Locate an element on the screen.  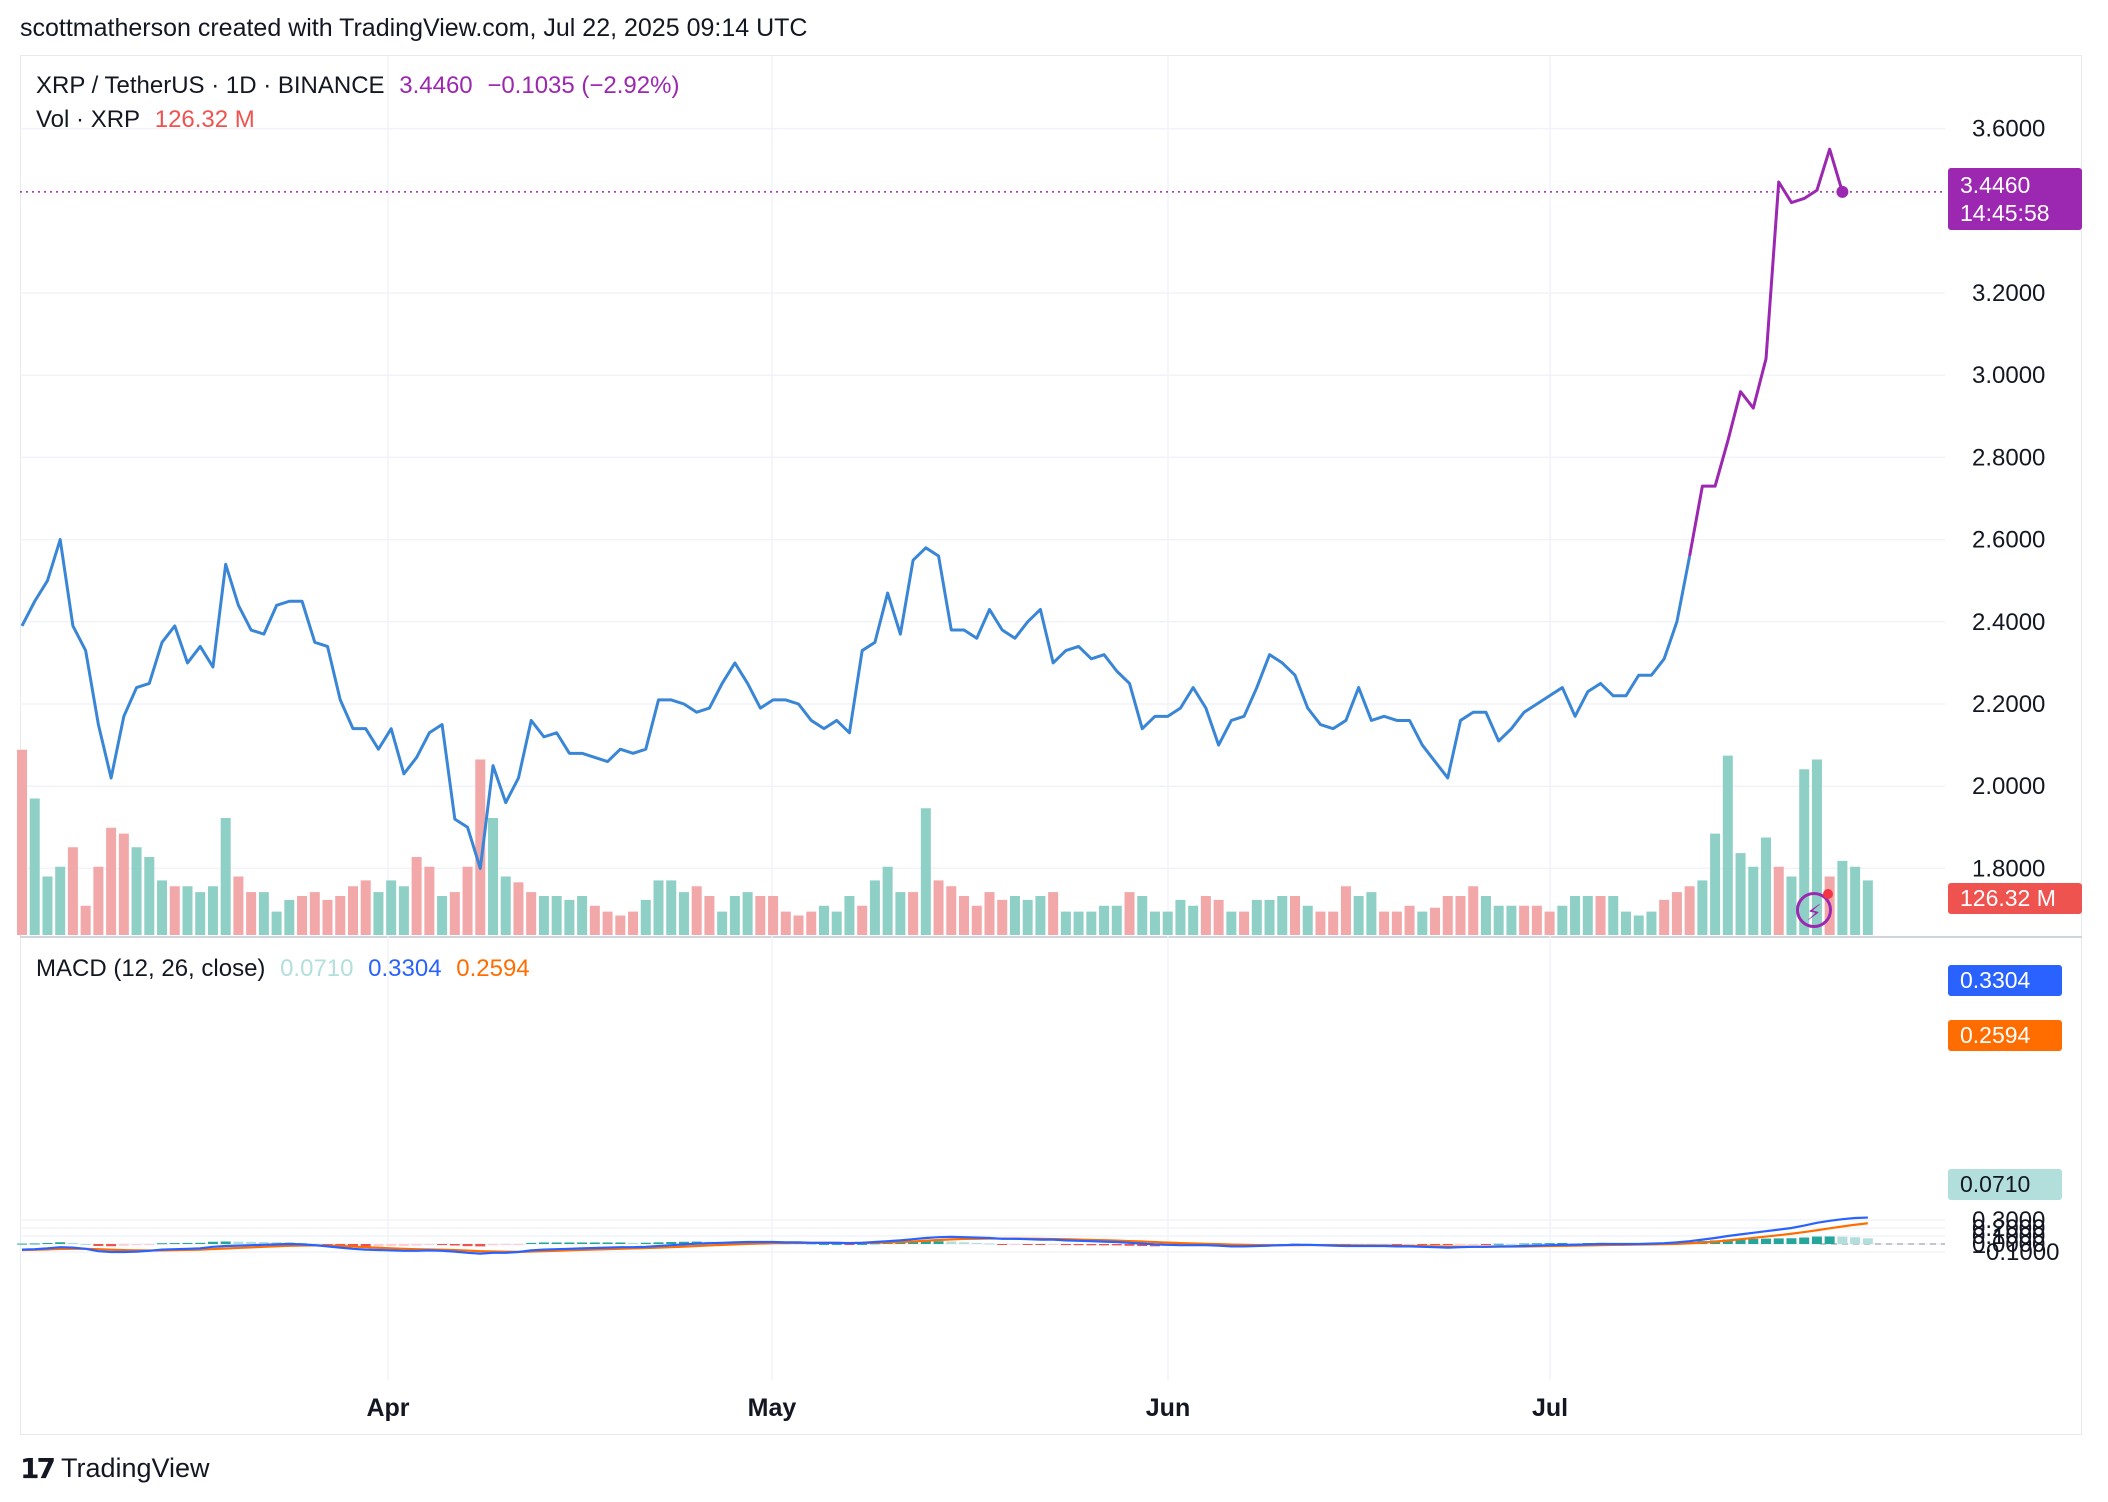
price-axis-label: 2.0000 is located at coordinates (2008, 786).